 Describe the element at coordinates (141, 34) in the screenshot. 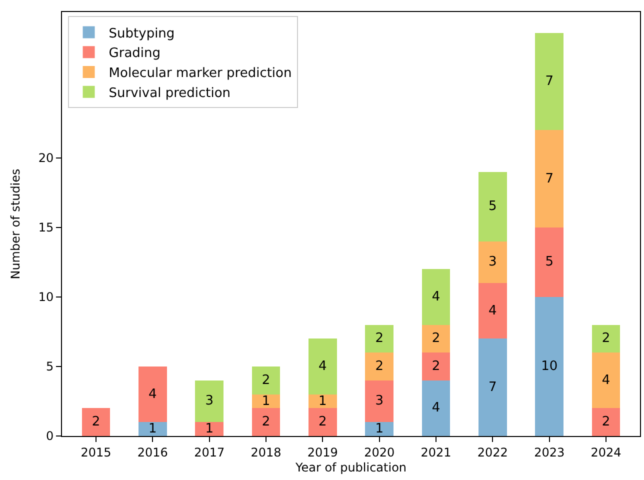

I see `legend-label: Subtyping` at that location.